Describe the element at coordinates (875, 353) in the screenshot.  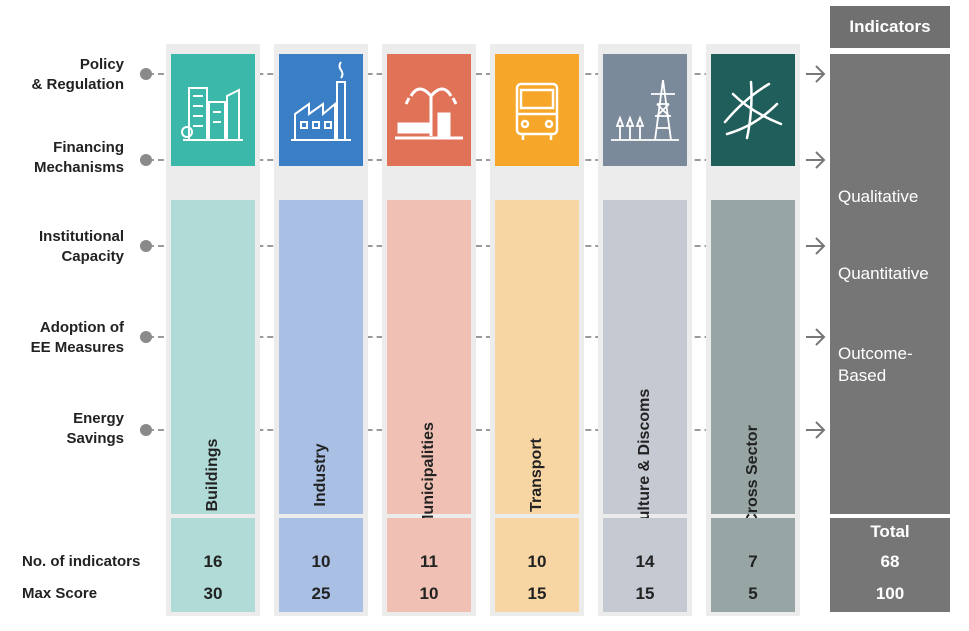
I see `indicator-type-outcome: Outcome-` at that location.